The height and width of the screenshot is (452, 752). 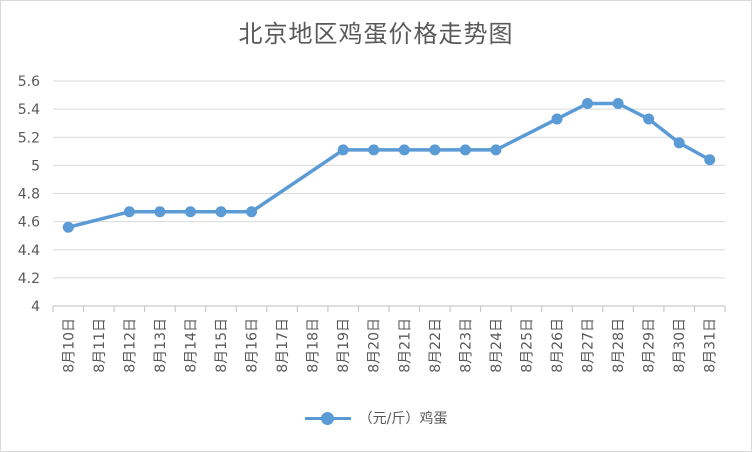 What do you see at coordinates (222, 345) in the screenshot?
I see `x-tick-label: 8月15日` at bounding box center [222, 345].